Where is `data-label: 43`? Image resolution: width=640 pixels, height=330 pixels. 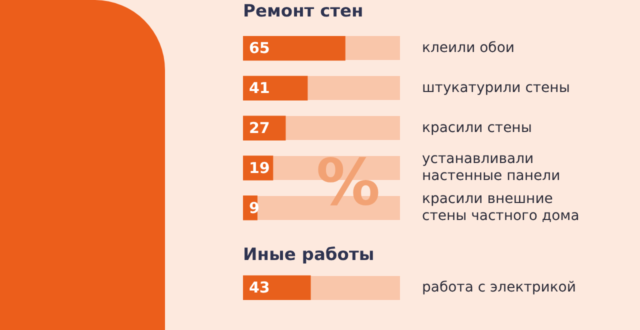 data-label: 43 is located at coordinates (259, 287).